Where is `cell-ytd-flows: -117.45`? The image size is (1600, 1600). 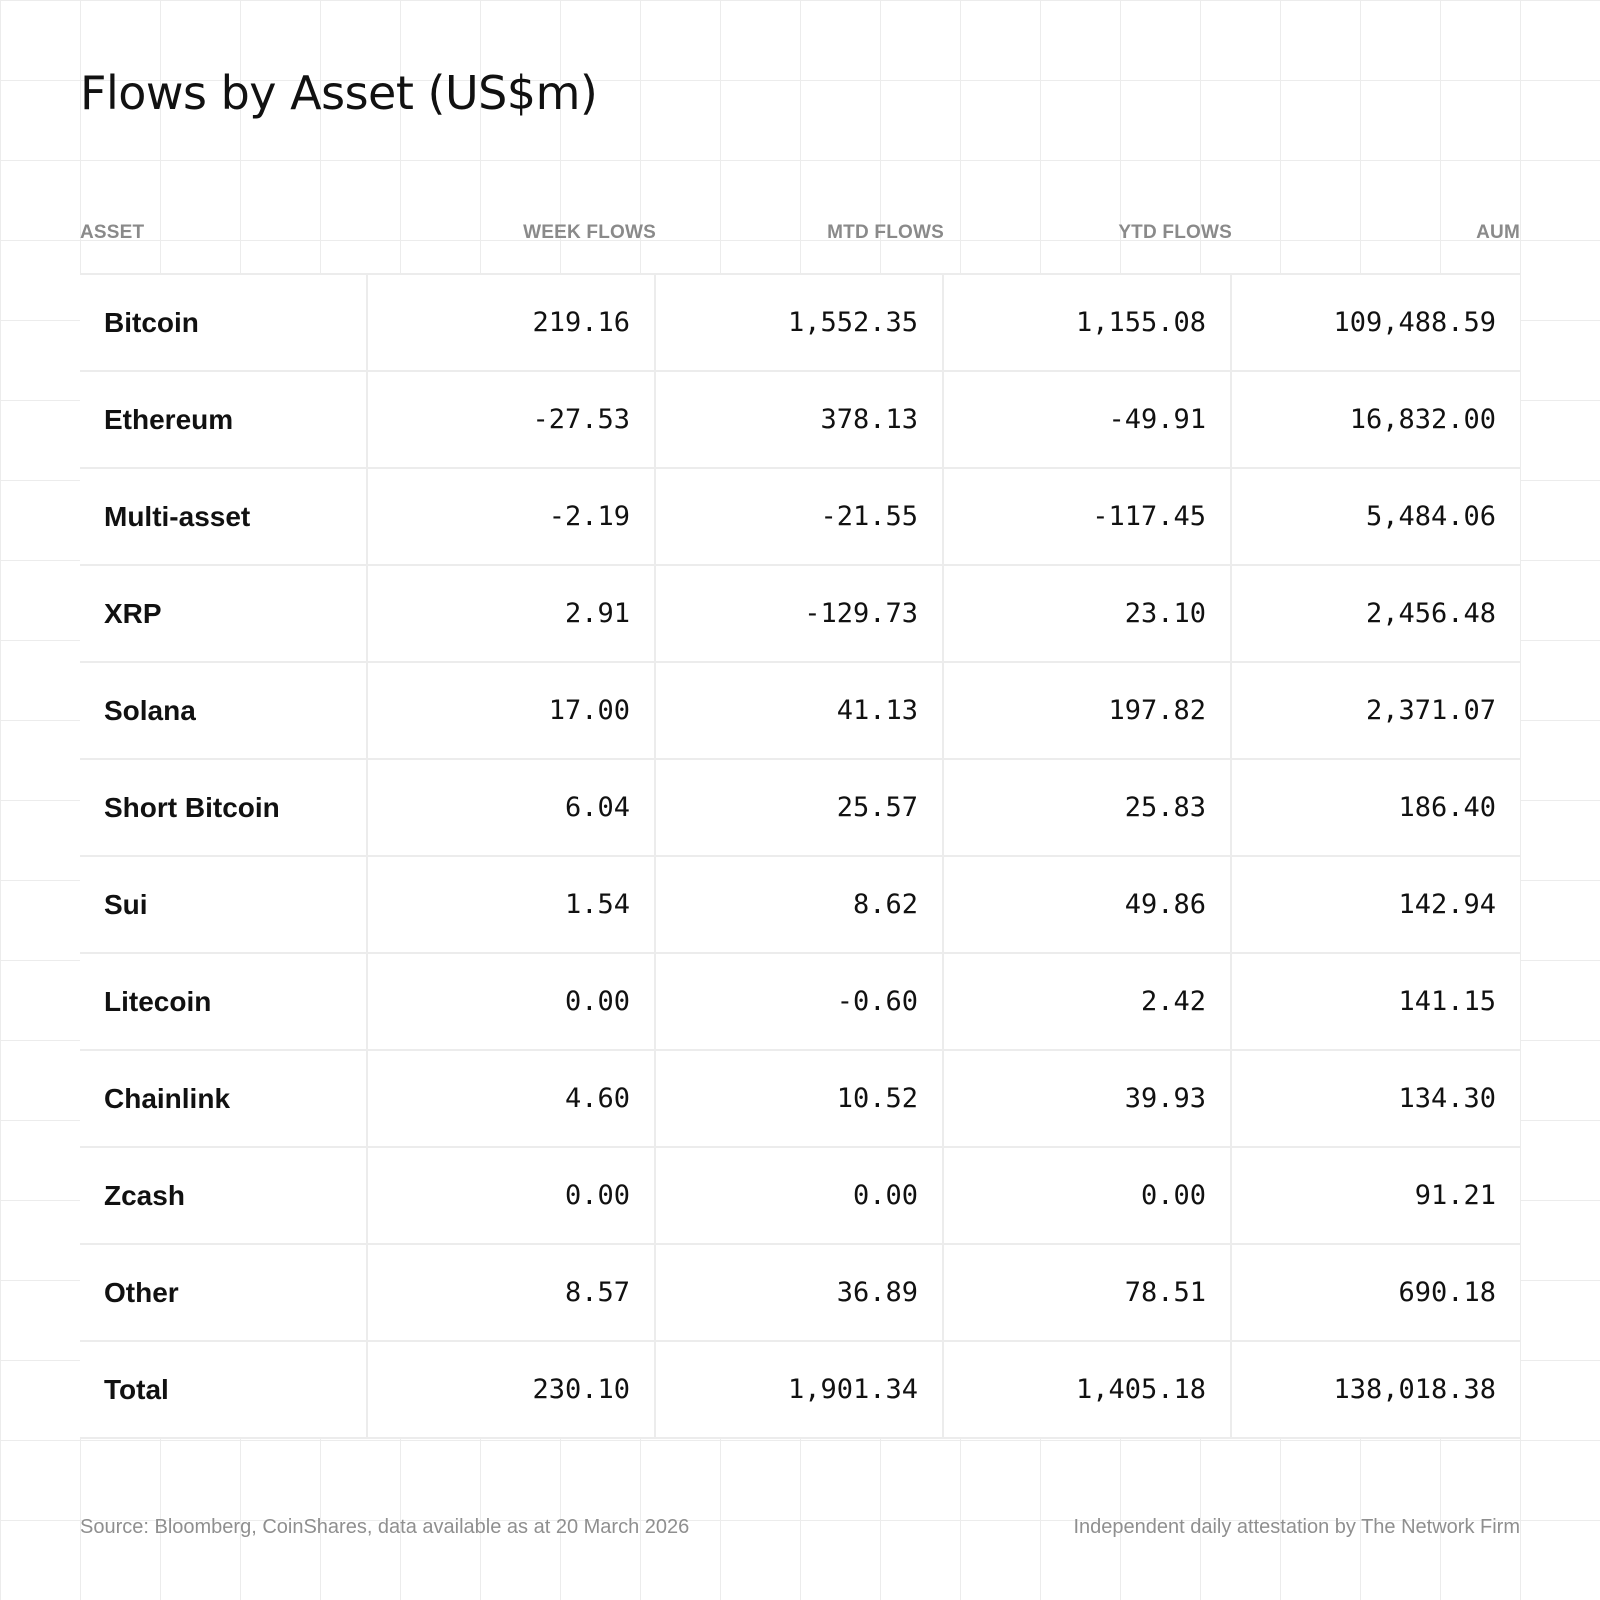
cell-ytd-flows: -117.45 is located at coordinates (1088, 516).